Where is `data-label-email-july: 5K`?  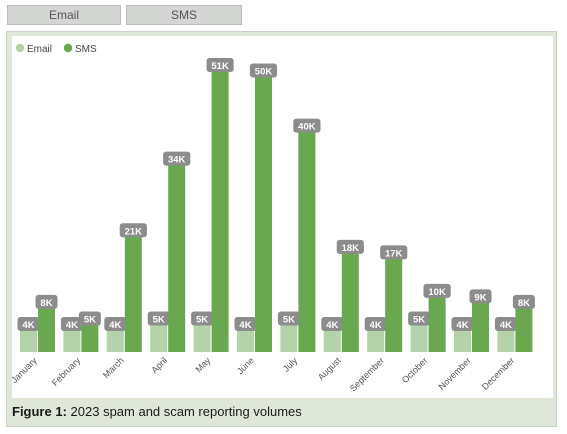 data-label-email-july: 5K is located at coordinates (289, 319).